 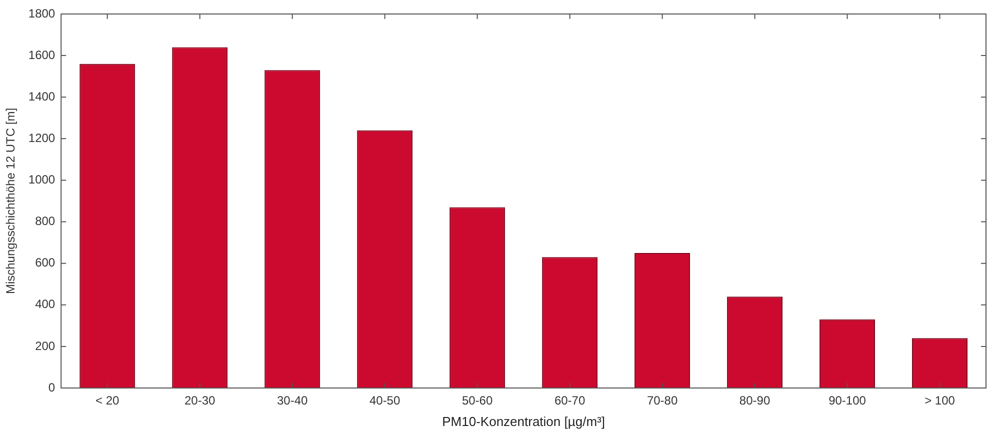 I want to click on y-tick-label: 600, so click(x=45, y=263).